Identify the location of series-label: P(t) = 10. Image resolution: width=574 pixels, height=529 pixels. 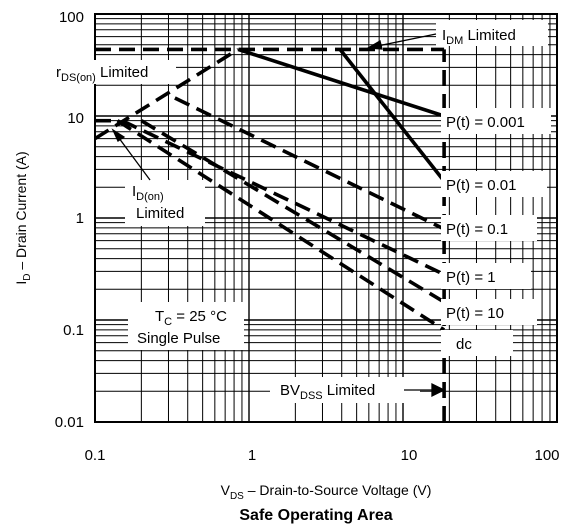
(475, 313).